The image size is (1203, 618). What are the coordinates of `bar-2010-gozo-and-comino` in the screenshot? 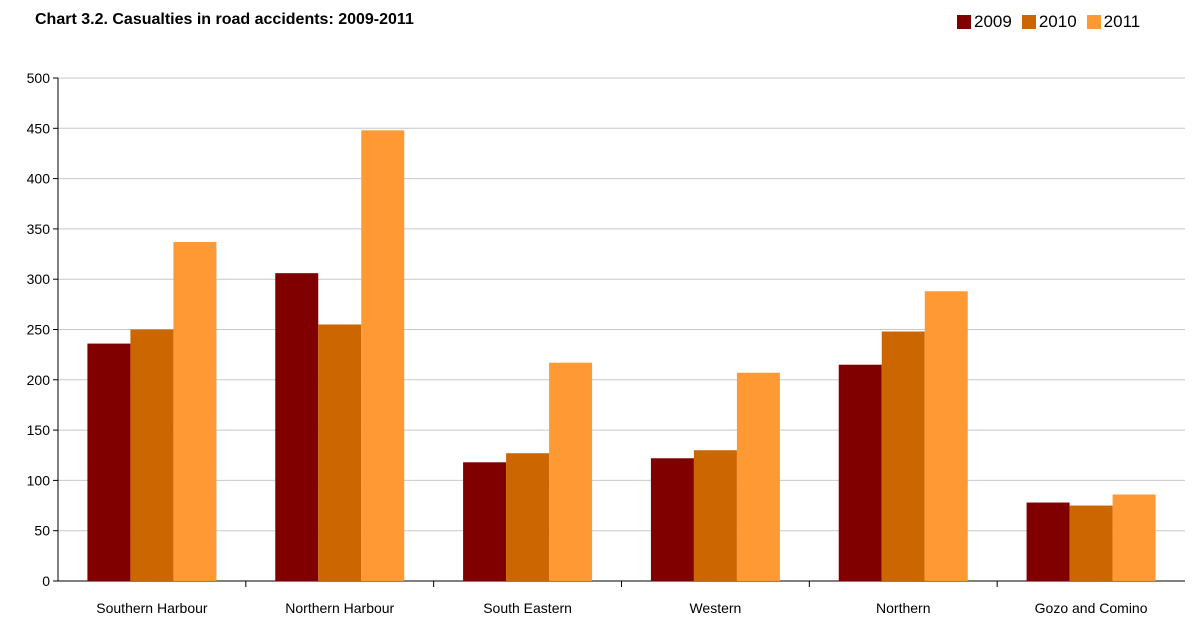 It's located at (1091, 543).